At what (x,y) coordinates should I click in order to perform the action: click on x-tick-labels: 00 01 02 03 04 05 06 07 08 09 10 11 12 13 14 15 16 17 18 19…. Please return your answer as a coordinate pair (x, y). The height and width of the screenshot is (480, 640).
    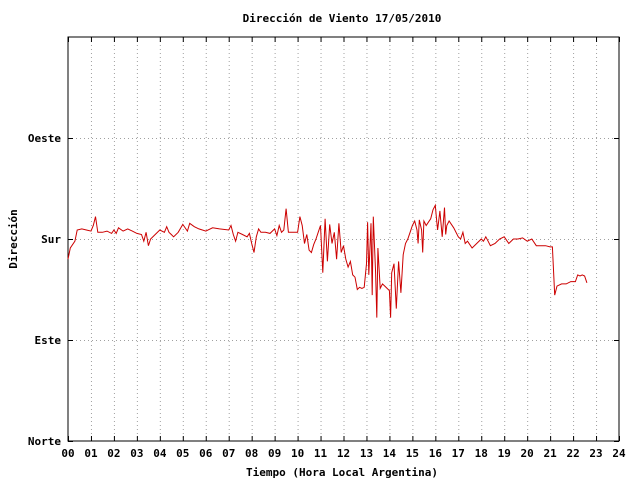
    Looking at the image, I should click on (343, 453).